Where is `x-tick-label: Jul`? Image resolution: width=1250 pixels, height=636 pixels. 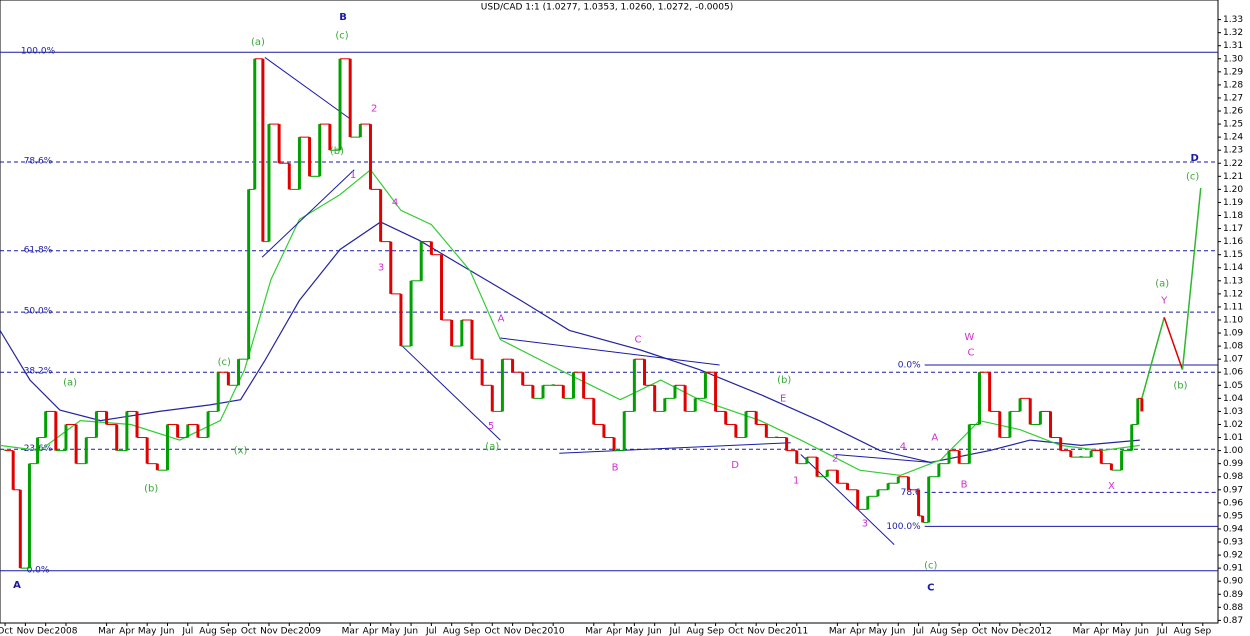 x-tick-label: Jul is located at coordinates (918, 631).